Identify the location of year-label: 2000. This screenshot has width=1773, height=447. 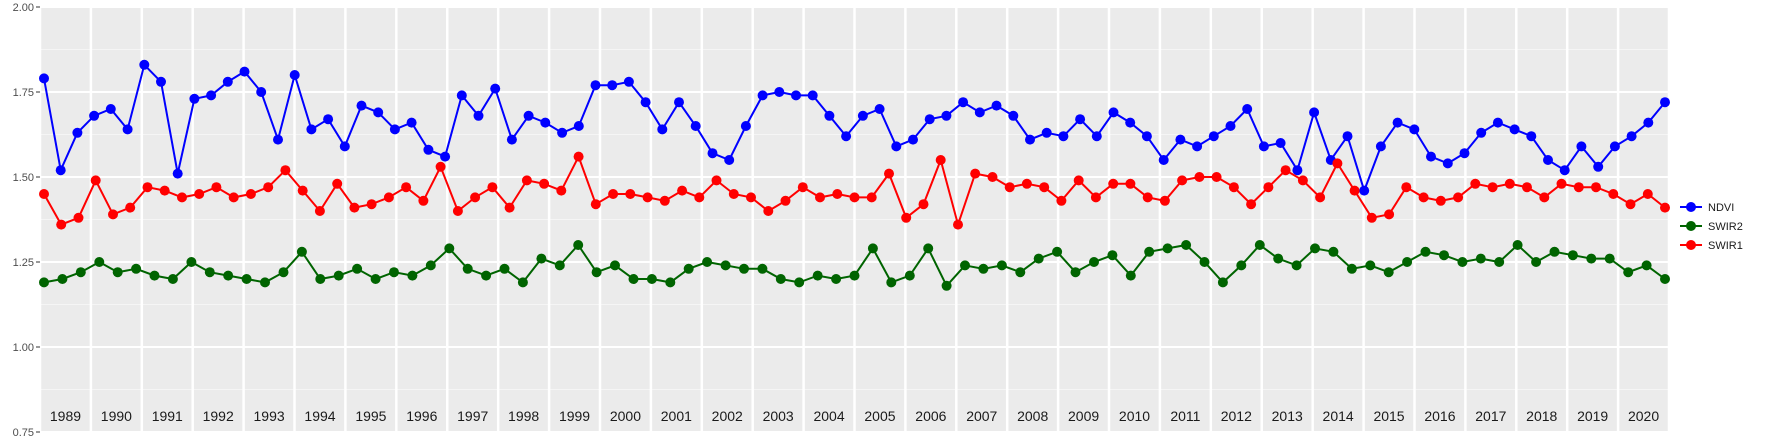
(625, 416).